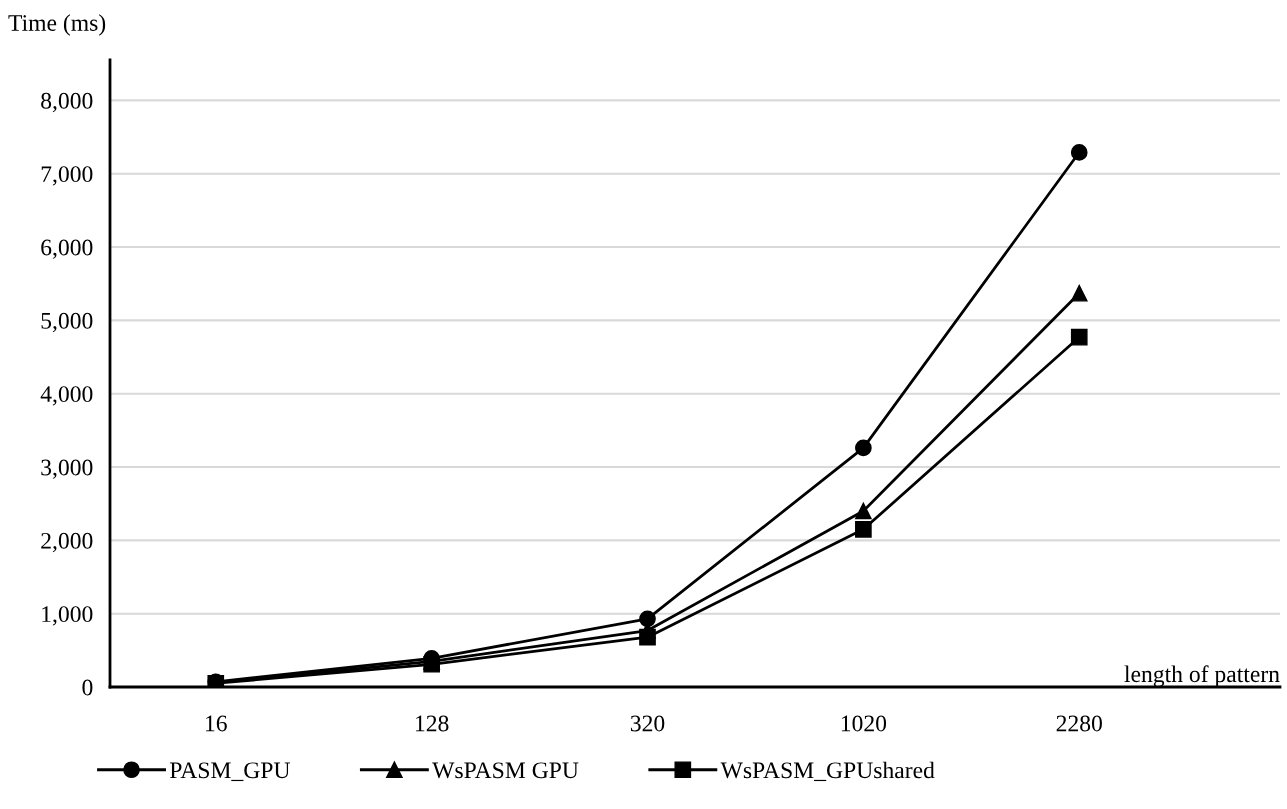  Describe the element at coordinates (1079, 723) in the screenshot. I see `x-tick-label: 2280` at that location.